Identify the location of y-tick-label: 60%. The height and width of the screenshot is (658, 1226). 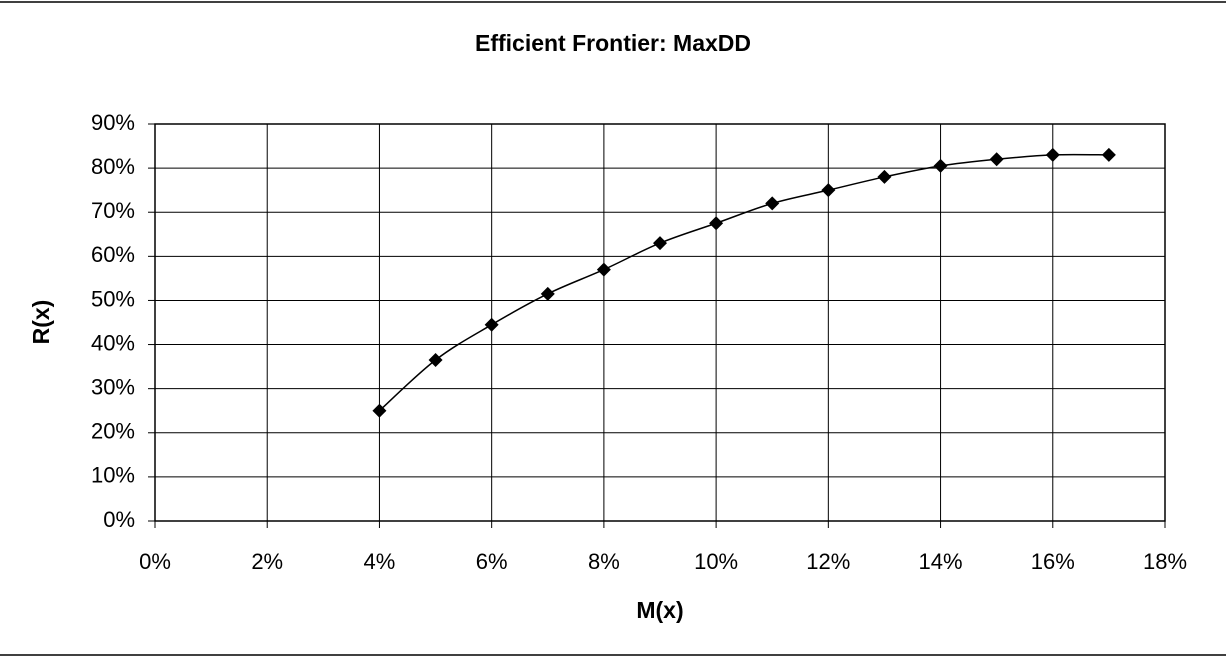
(113, 254).